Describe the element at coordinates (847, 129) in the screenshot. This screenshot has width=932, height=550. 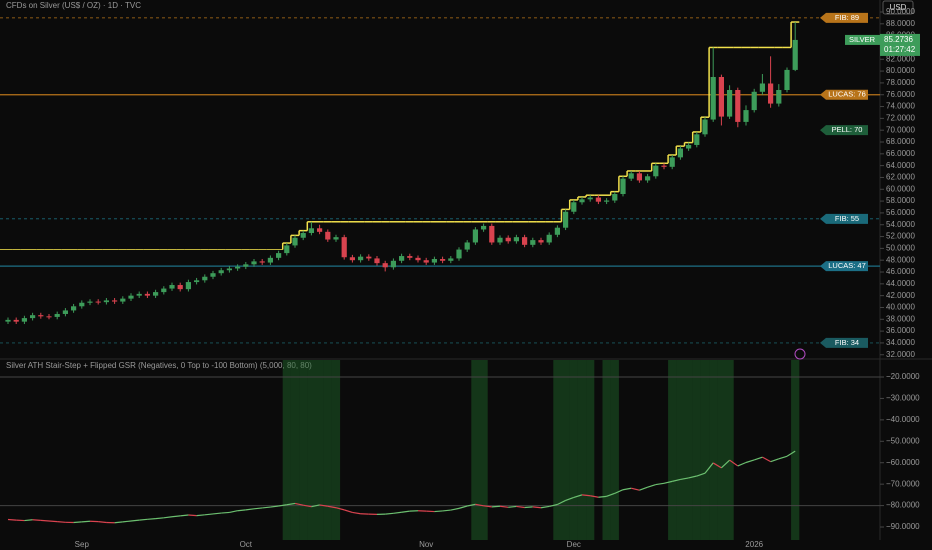
I see `level-label: PELL: 70` at that location.